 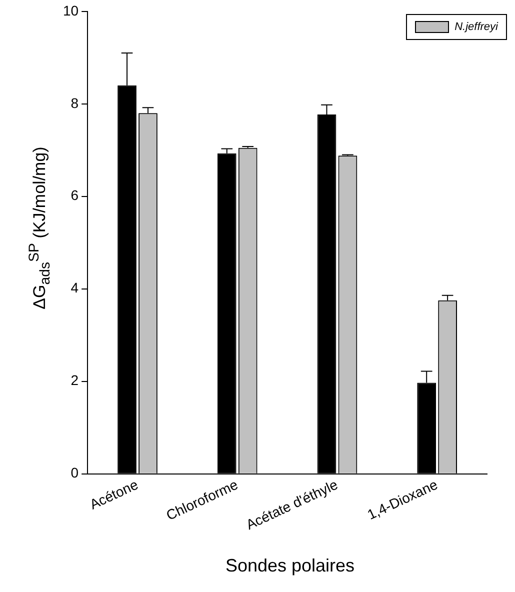 What do you see at coordinates (70, 10) in the screenshot?
I see `y-tick-label: 10` at bounding box center [70, 10].